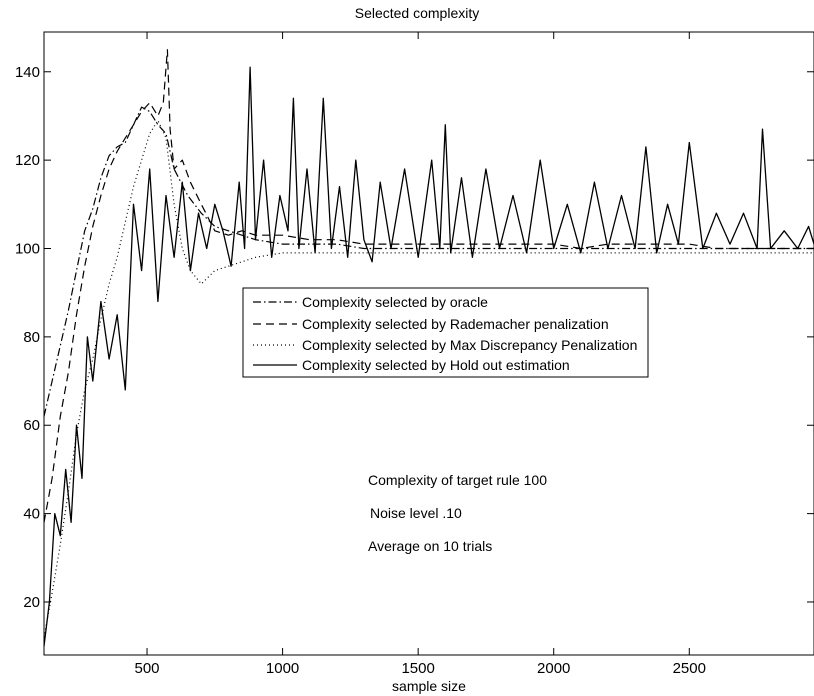 The width and height of the screenshot is (814, 696). Describe the element at coordinates (31, 337) in the screenshot. I see `y-tick-label-80: 80` at that location.